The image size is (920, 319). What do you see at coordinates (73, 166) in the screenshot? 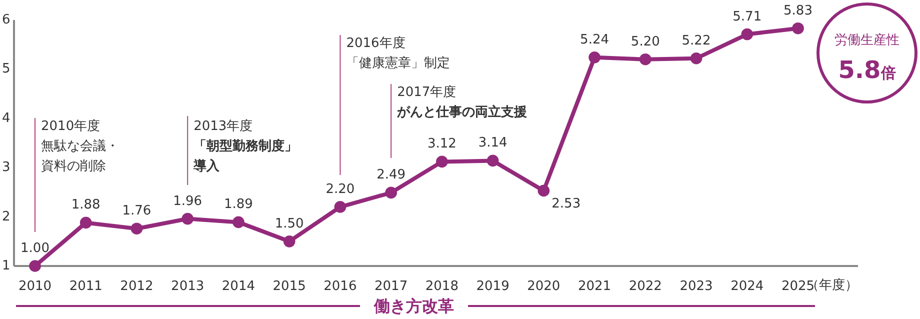
I see `annotation: 資料の削除` at bounding box center [73, 166].